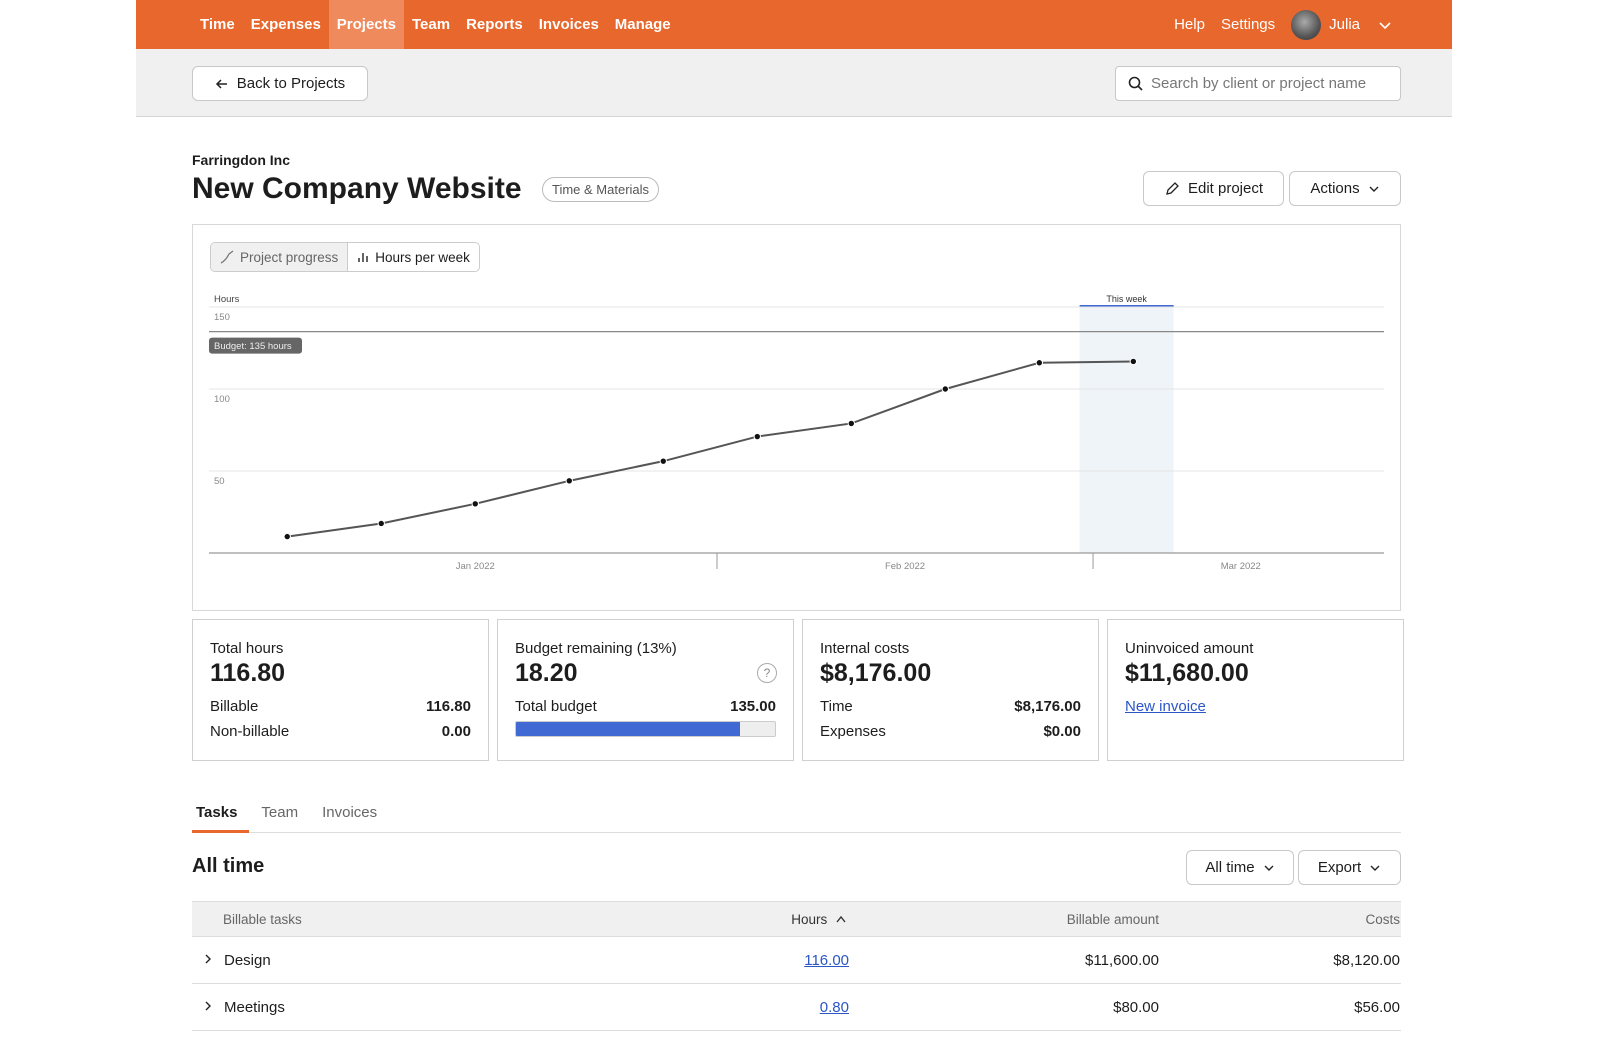 This screenshot has height=1045, width=1600. What do you see at coordinates (568, 24) in the screenshot?
I see `nav-invoices: Invoices` at bounding box center [568, 24].